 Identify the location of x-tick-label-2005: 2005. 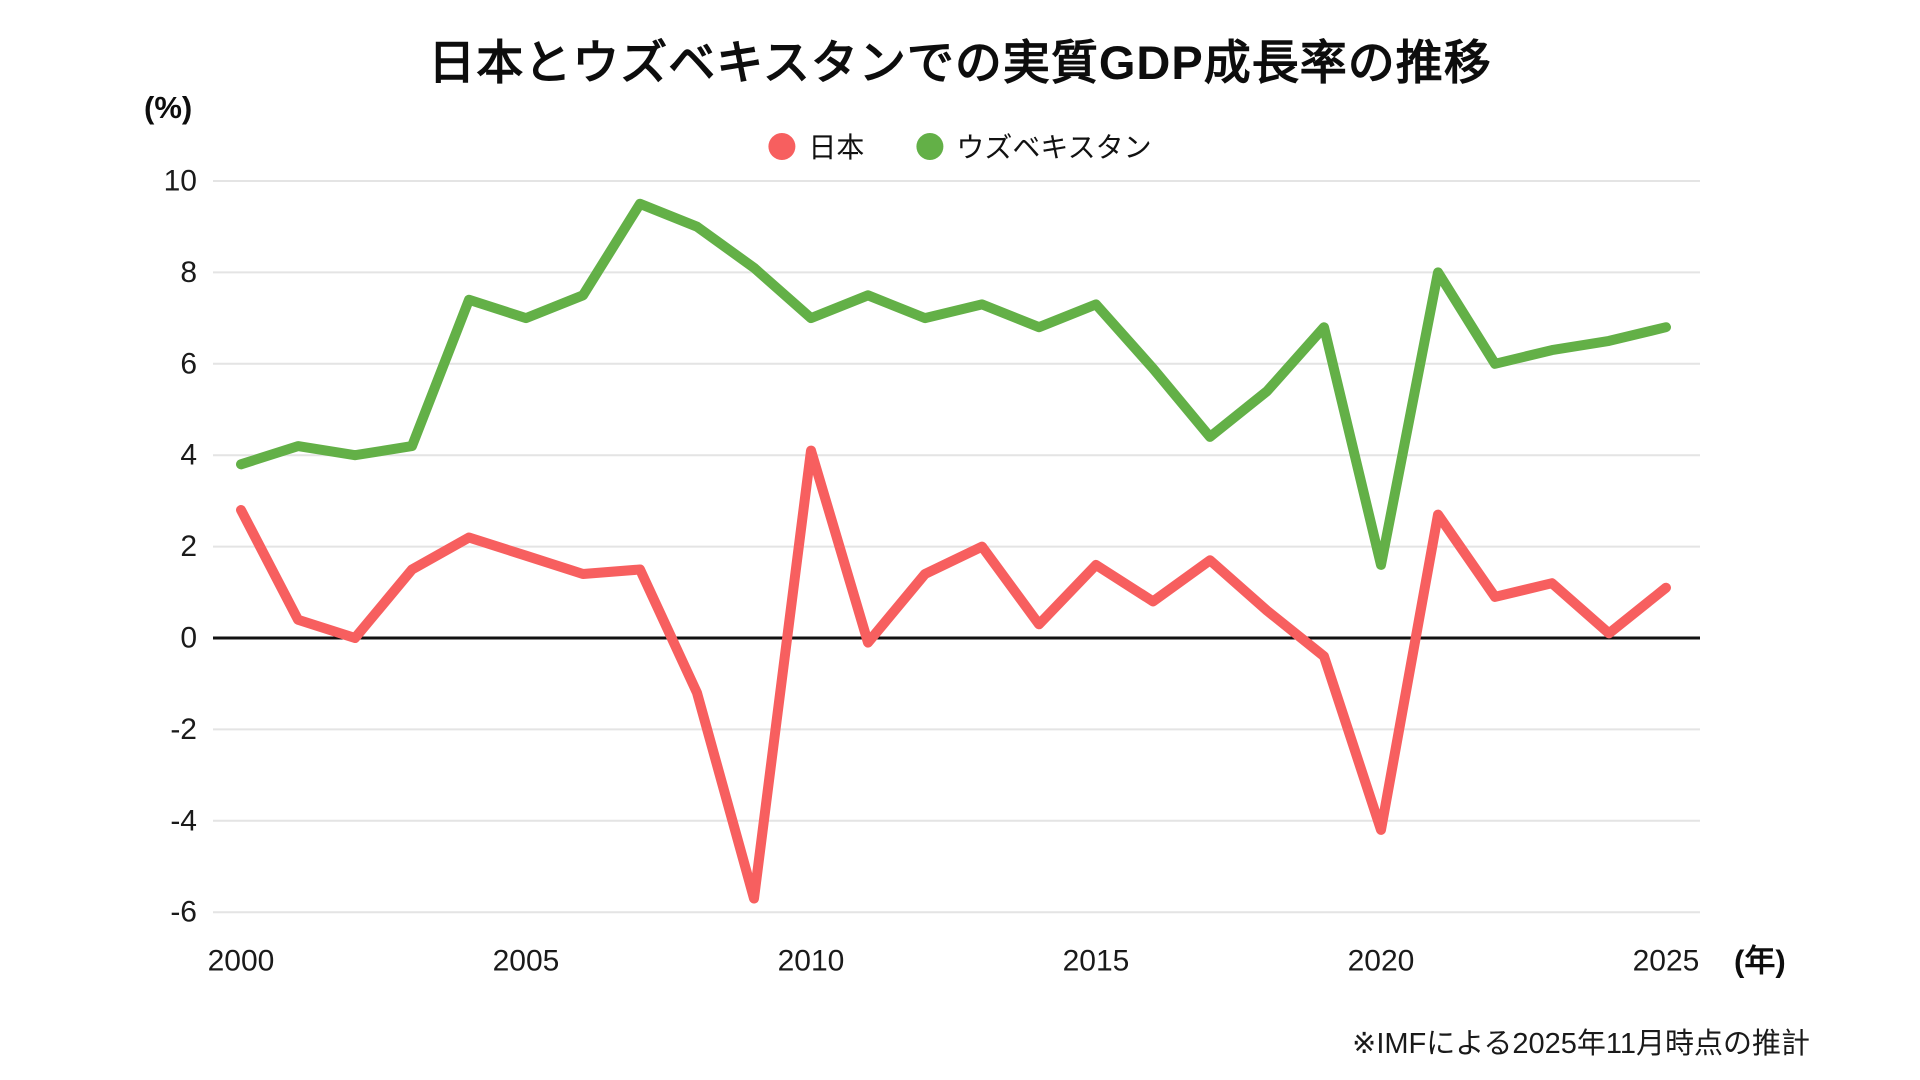
(526, 961).